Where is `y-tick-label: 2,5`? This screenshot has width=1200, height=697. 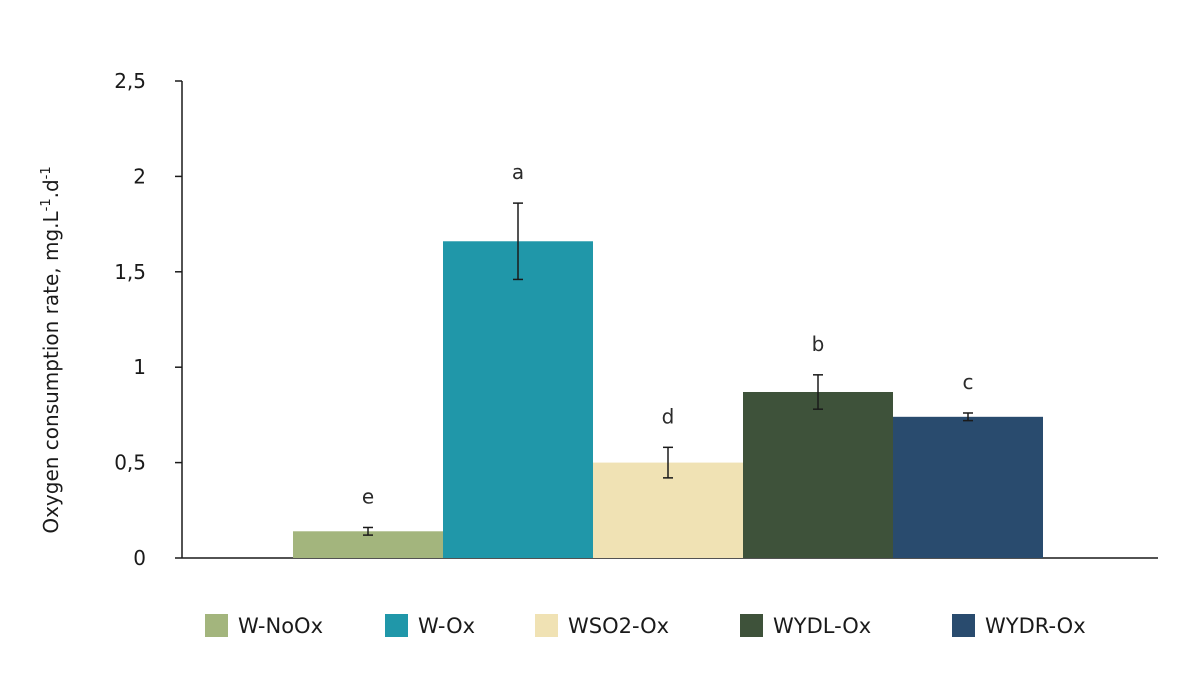
y-tick-label: 2,5 is located at coordinates (130, 81).